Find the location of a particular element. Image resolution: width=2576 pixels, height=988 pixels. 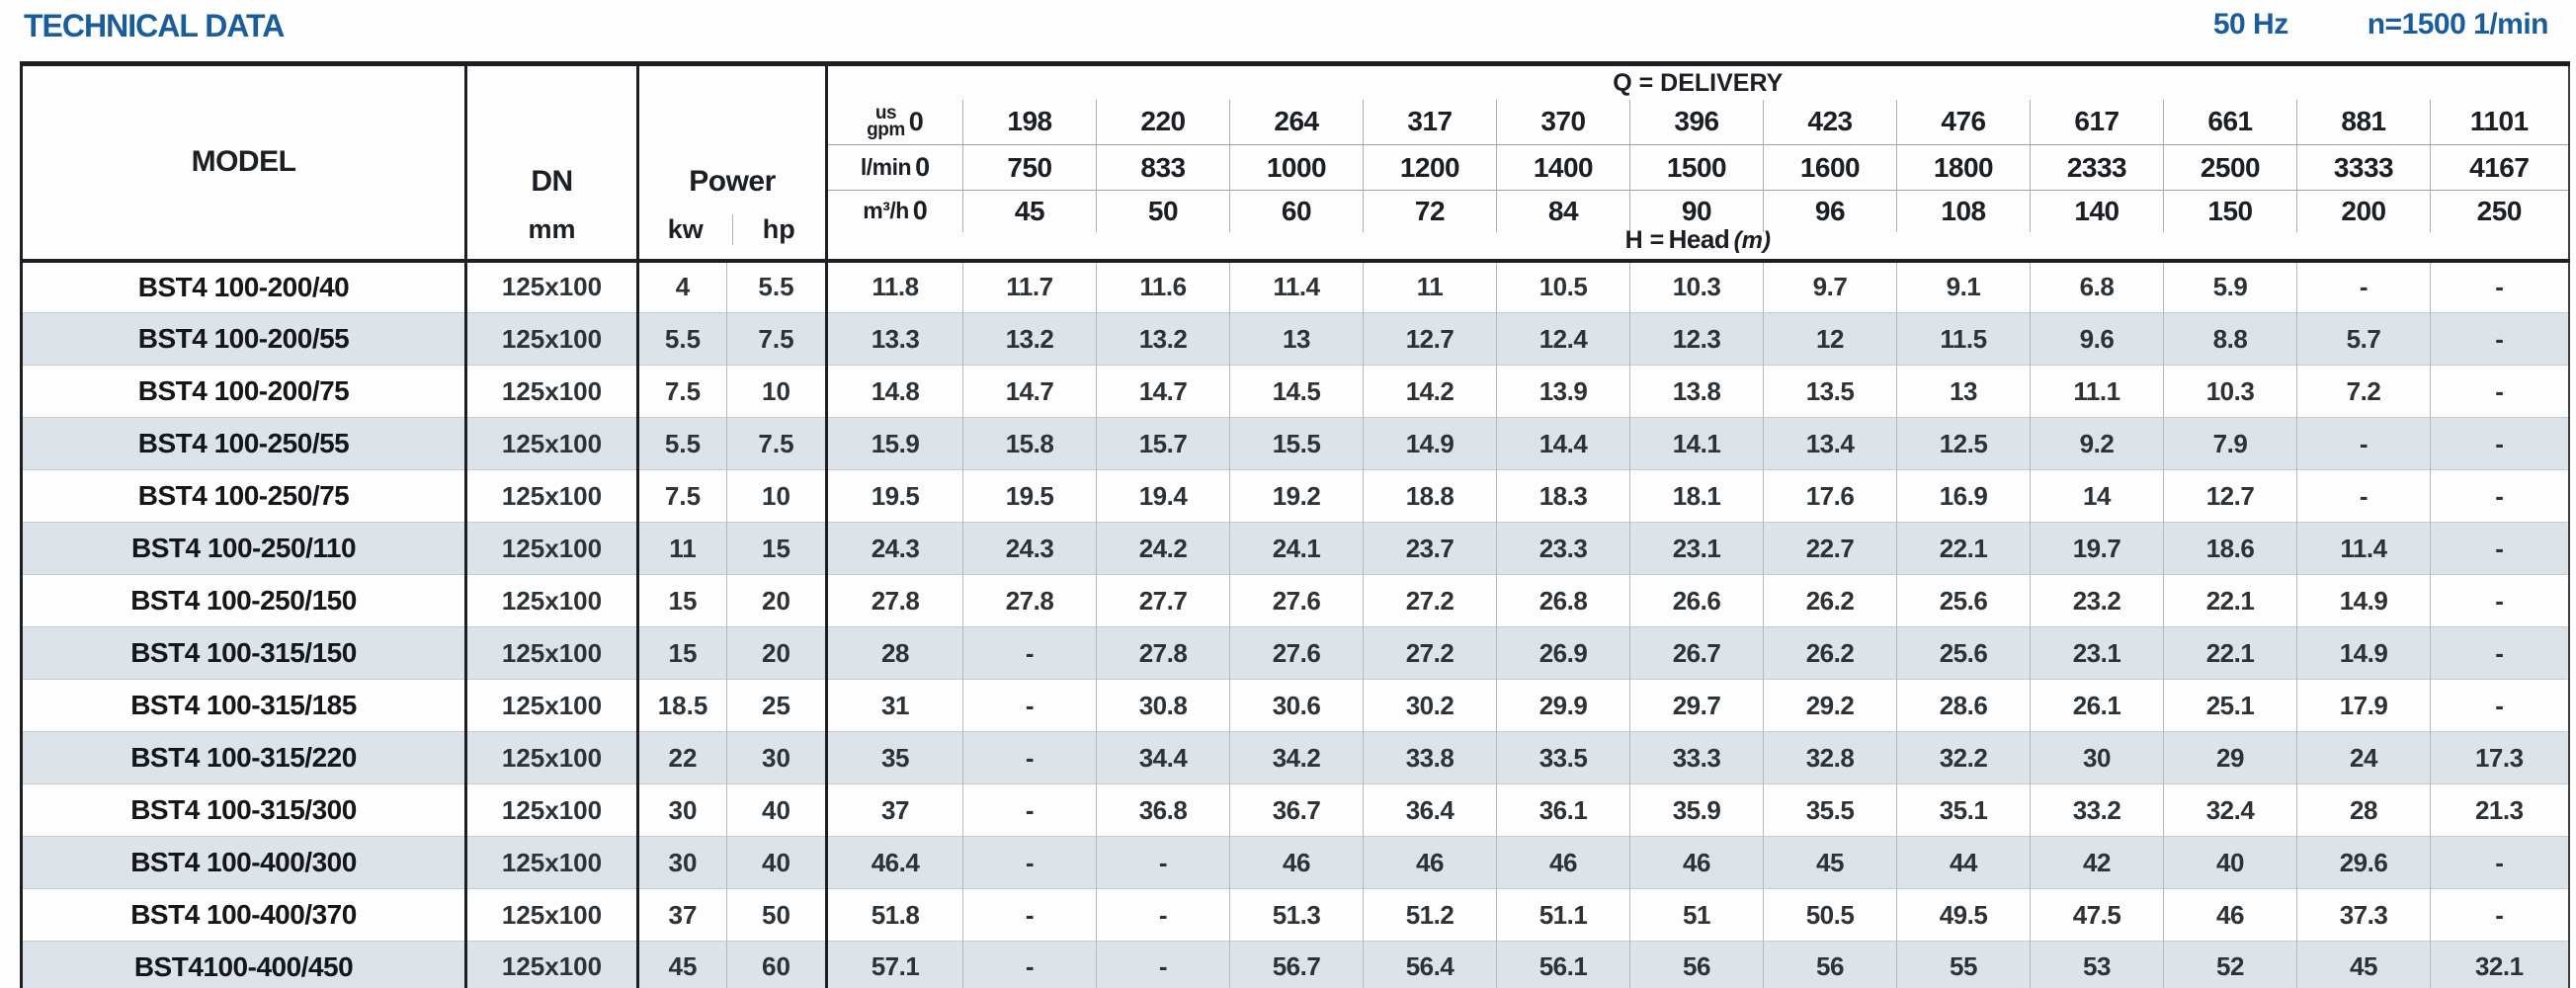

hp-cell: 15 is located at coordinates (777, 548).